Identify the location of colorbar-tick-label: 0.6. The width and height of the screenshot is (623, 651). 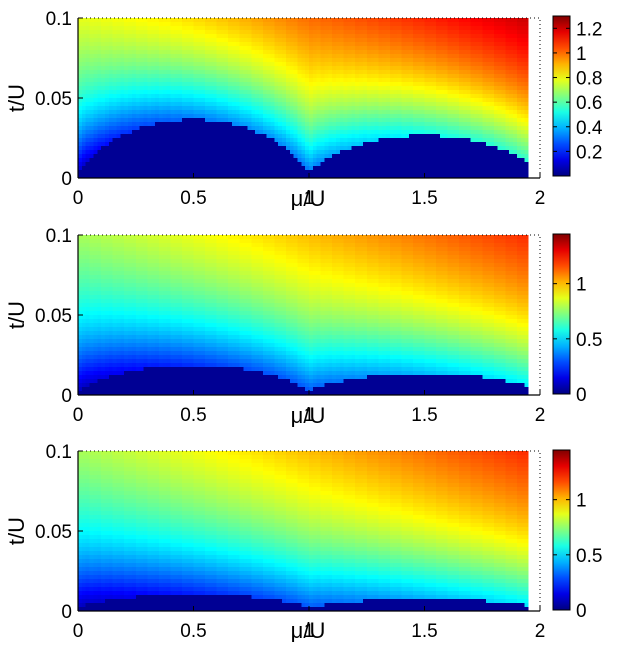
(589, 103).